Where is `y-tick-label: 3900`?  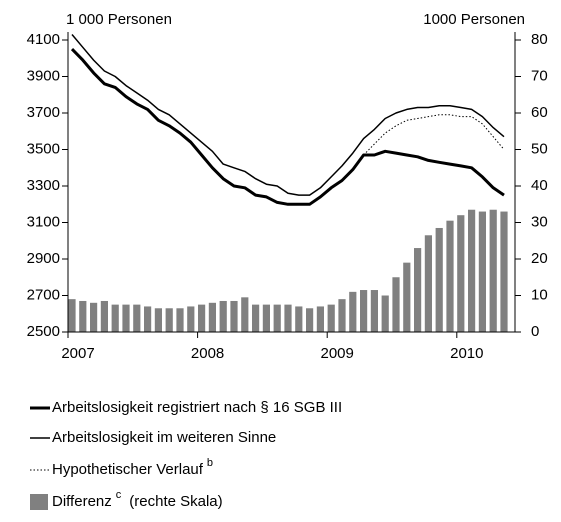 y-tick-label: 3900 is located at coordinates (43, 75).